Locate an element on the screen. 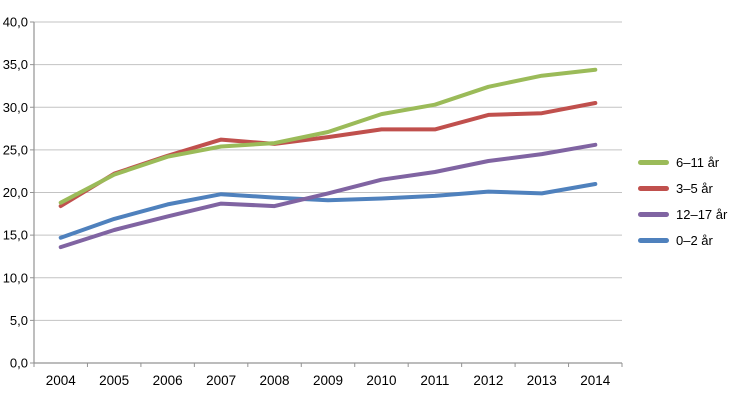 The height and width of the screenshot is (403, 730). x-tick-label: 2014 is located at coordinates (595, 380).